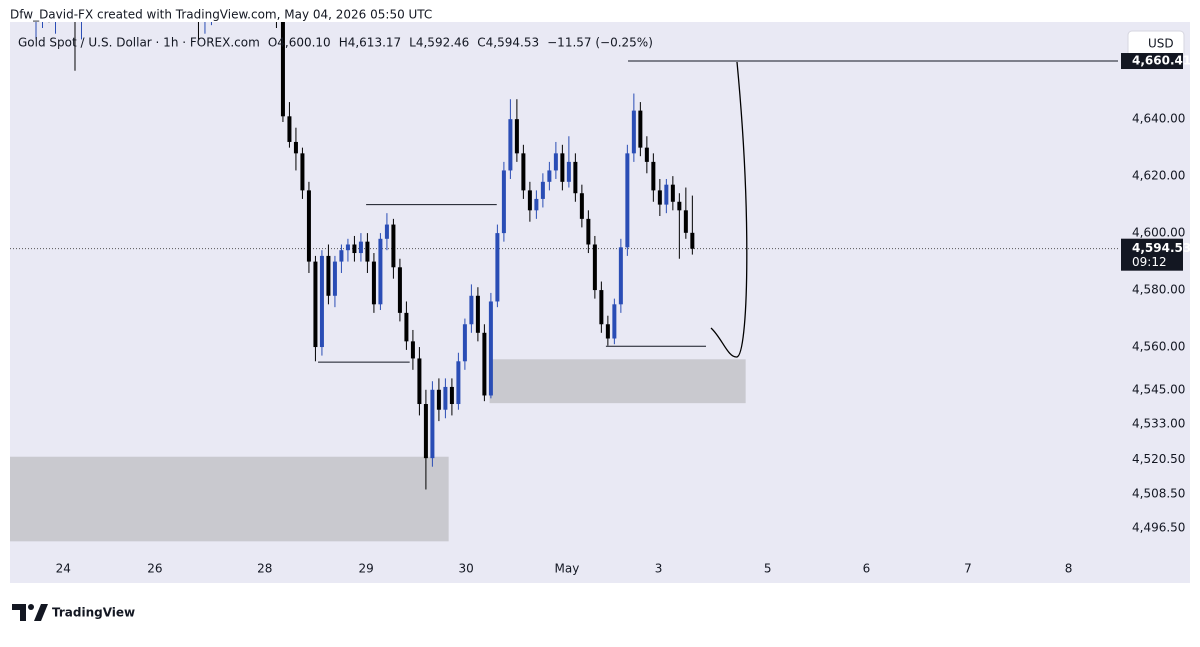 The width and height of the screenshot is (1200, 647). Describe the element at coordinates (768, 569) in the screenshot. I see `x-tick-label: 5` at that location.